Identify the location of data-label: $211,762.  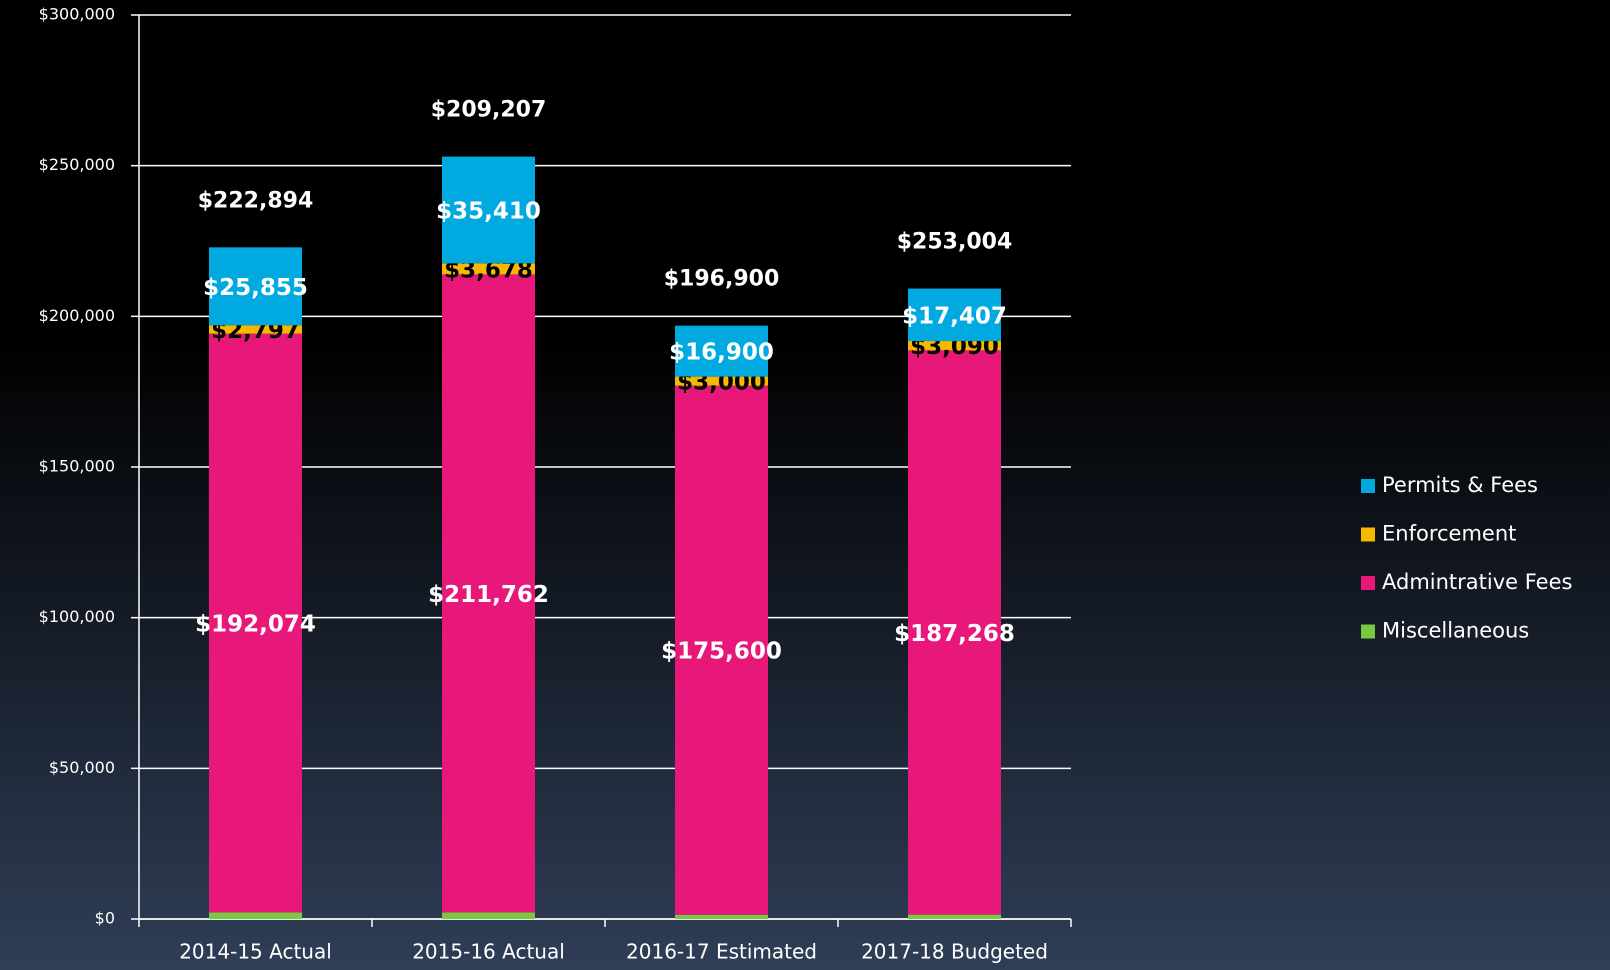
(488, 595).